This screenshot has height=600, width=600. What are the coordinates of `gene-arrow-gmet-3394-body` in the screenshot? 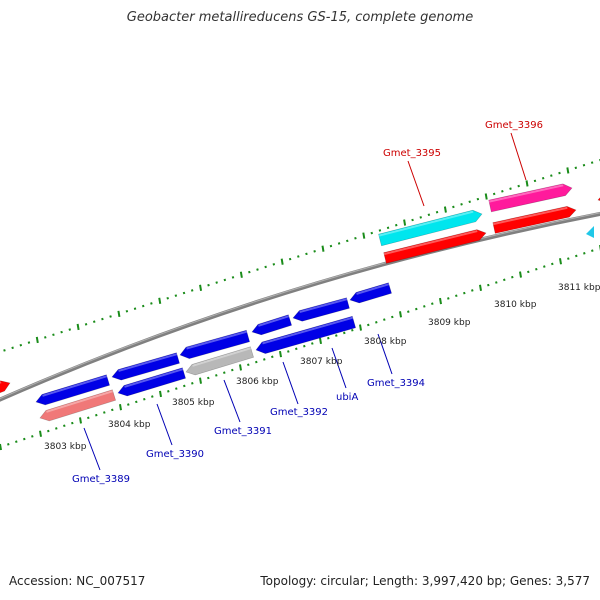 It's located at (370, 293).